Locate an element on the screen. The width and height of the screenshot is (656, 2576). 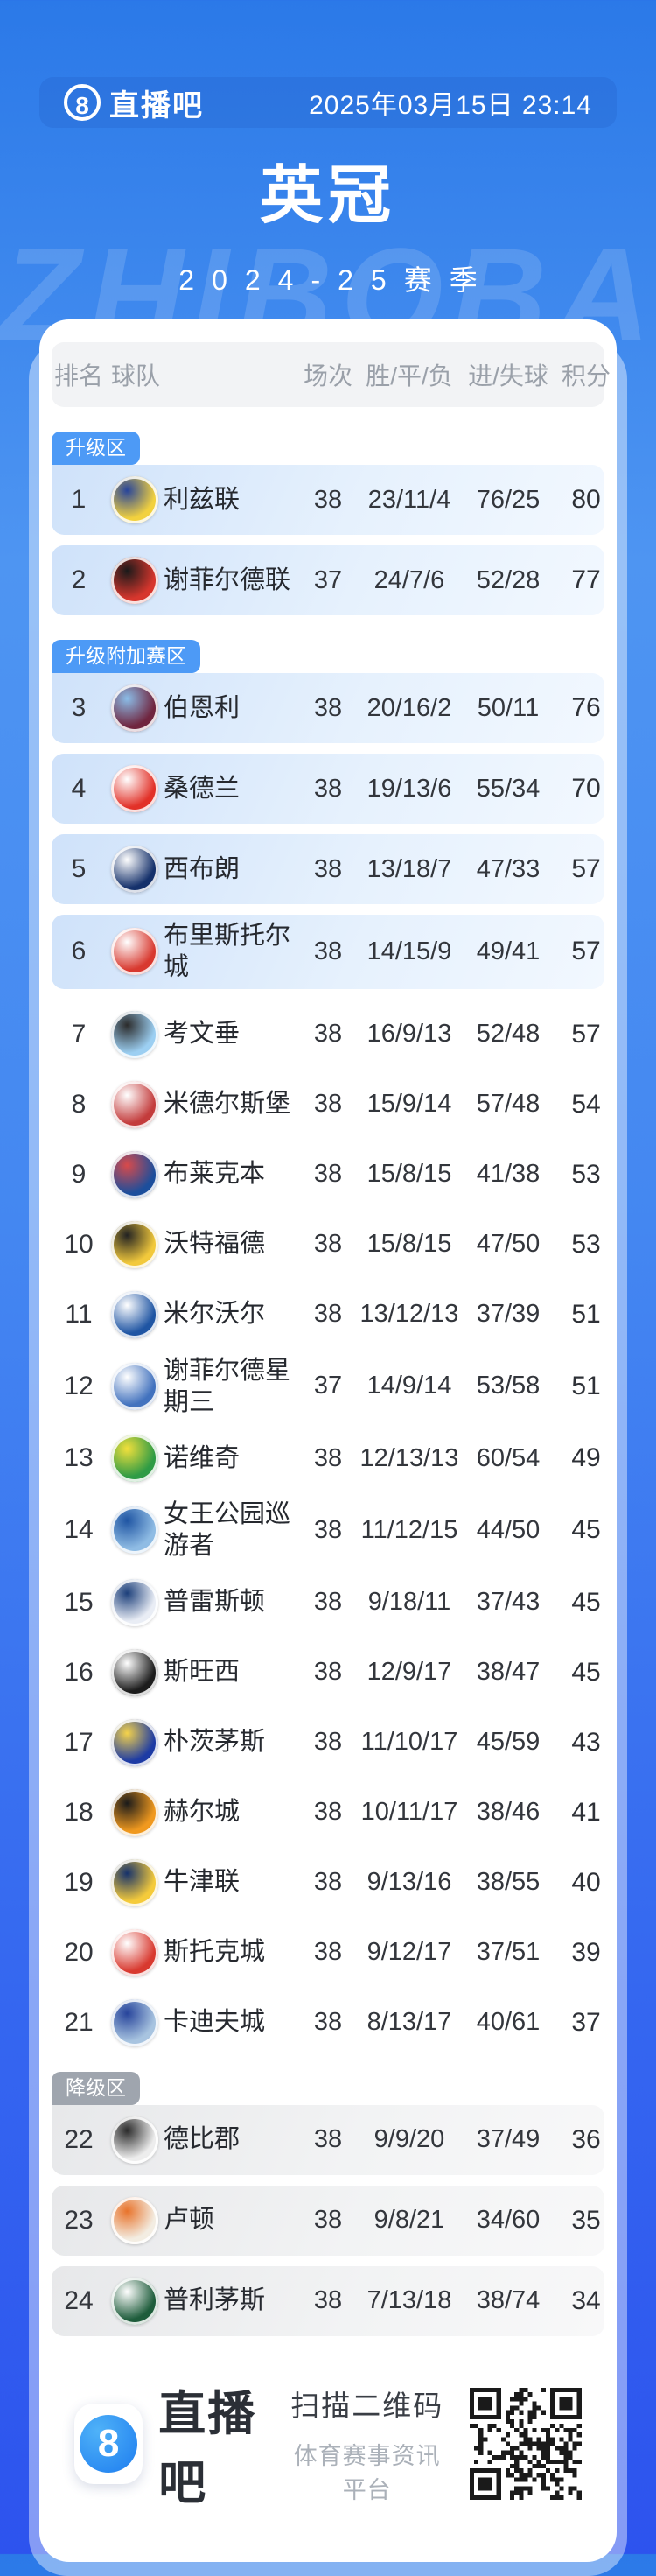
table-row: 16 斯旺西 38 12/9/17 38/47 45 is located at coordinates (328, 1673).